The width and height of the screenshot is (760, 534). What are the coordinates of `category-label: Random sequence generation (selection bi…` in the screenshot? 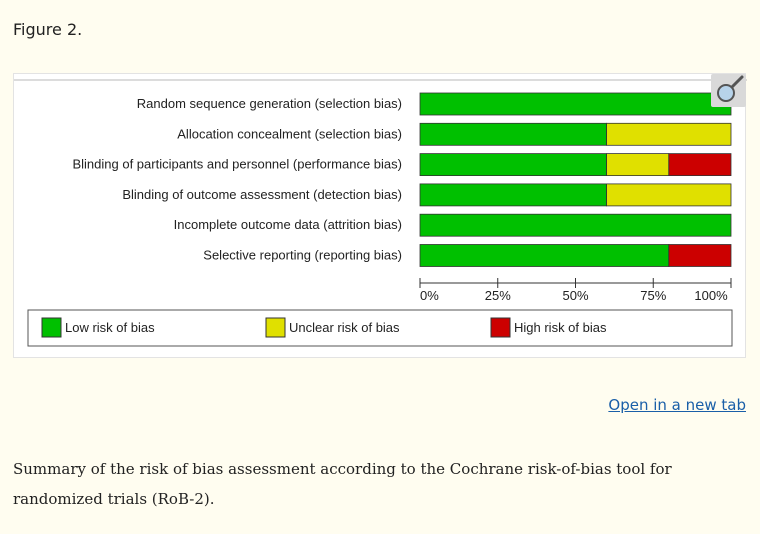 It's located at (269, 103).